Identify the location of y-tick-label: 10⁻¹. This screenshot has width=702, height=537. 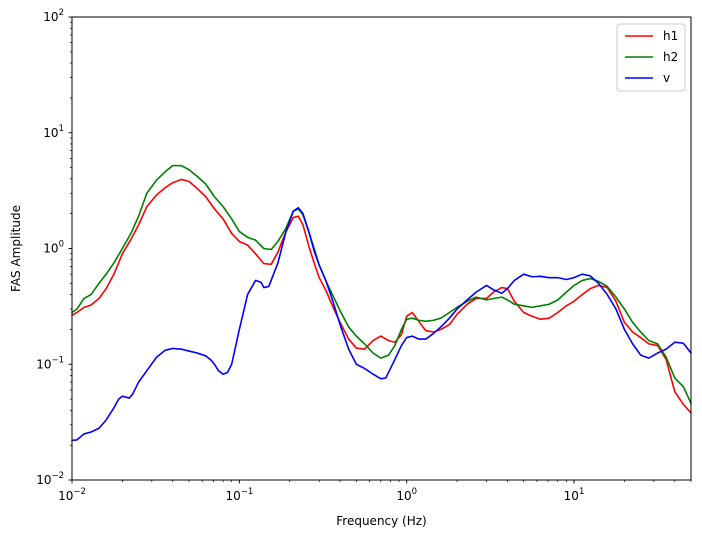
(50, 363).